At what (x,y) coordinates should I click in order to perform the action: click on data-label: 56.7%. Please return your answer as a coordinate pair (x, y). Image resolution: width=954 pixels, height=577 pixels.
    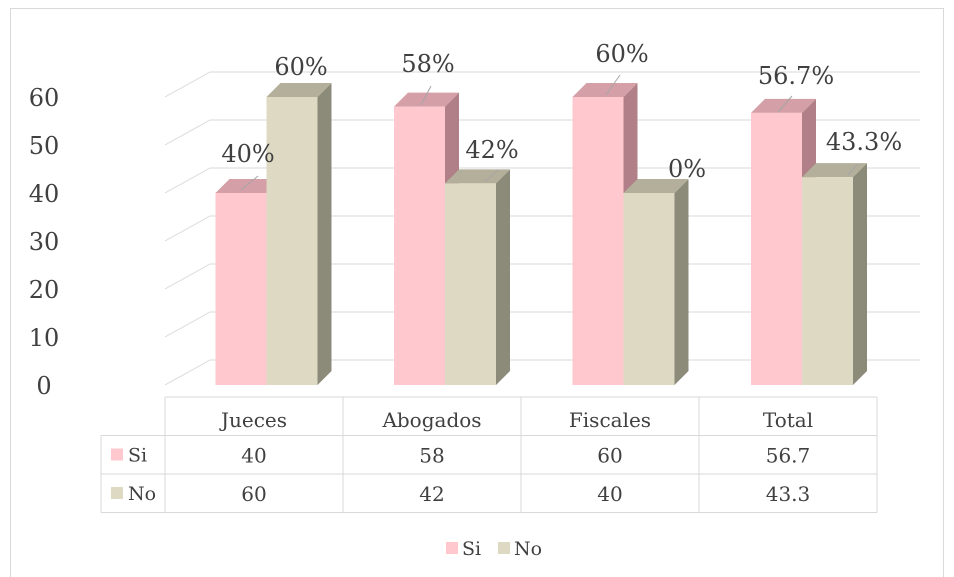
    Looking at the image, I should click on (796, 76).